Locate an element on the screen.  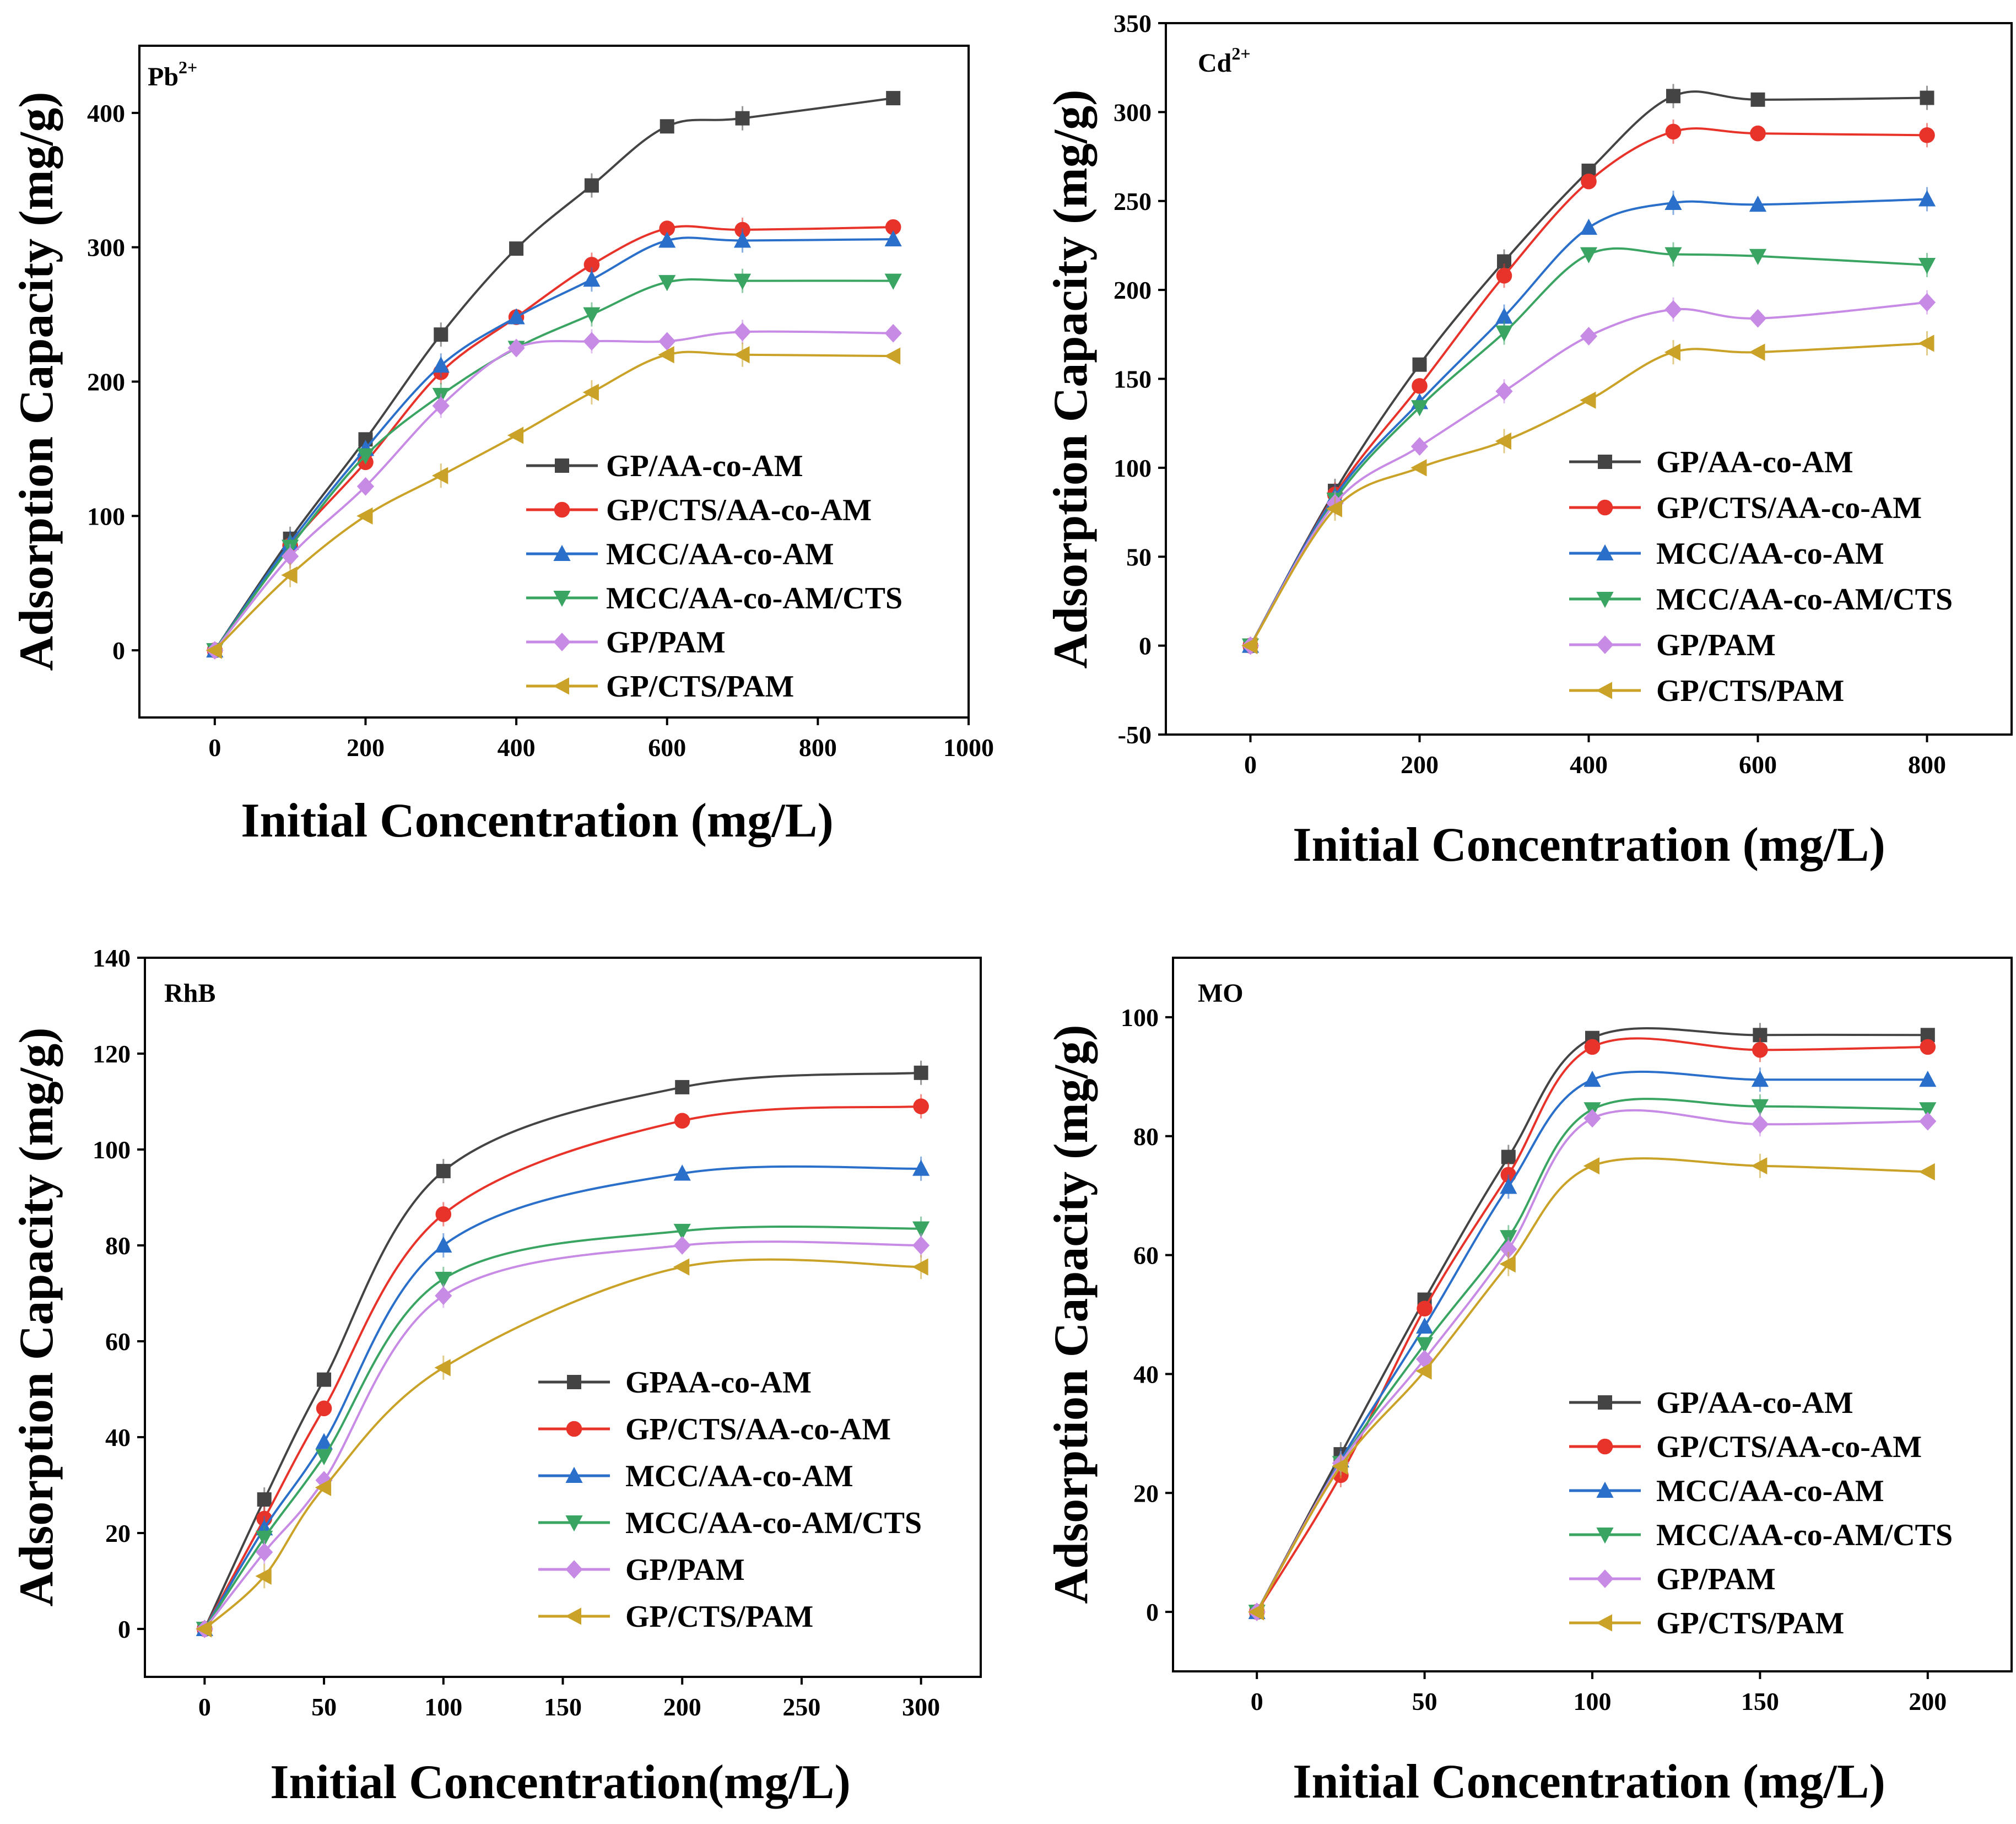
y-tick-label: 300 is located at coordinates (1133, 112).